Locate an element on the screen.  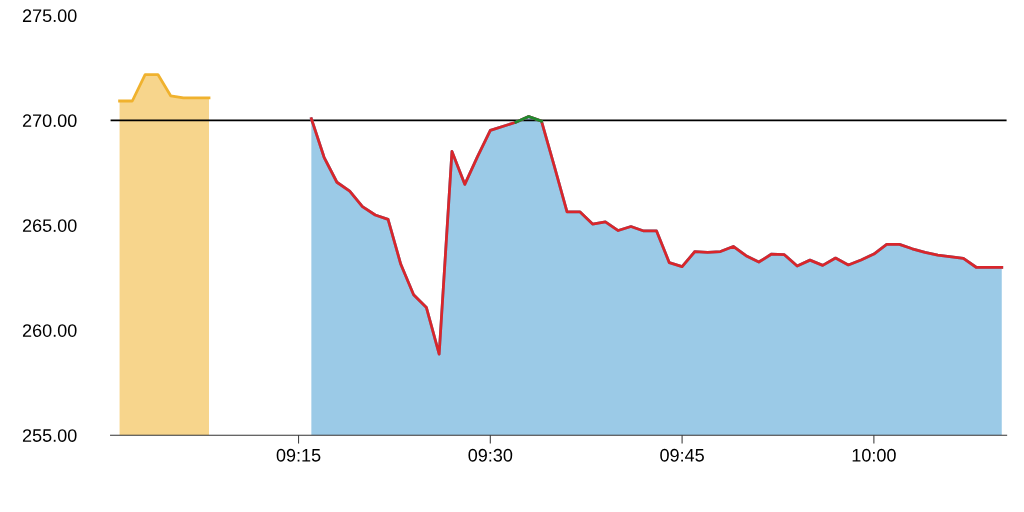
y-tick-label: 270.00 is located at coordinates (49, 121).